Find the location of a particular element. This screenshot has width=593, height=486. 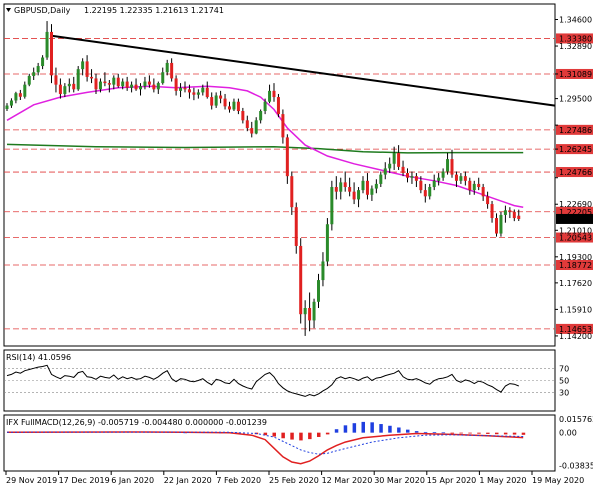

level-tag-1: 1.31089 is located at coordinates (575, 74).